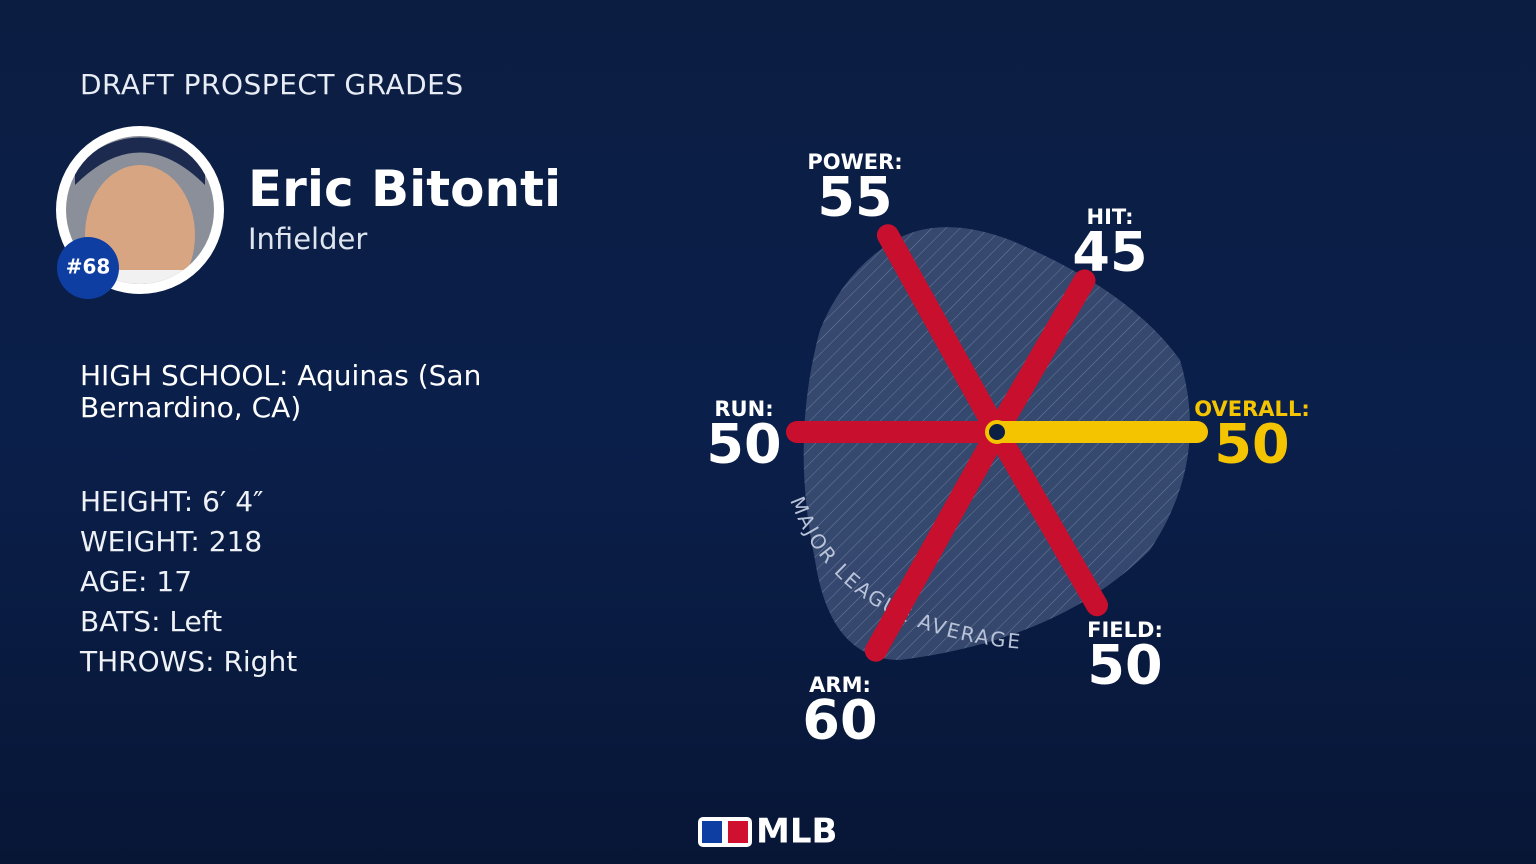  I want to click on bio-line: THROWS: Right, so click(189, 661).